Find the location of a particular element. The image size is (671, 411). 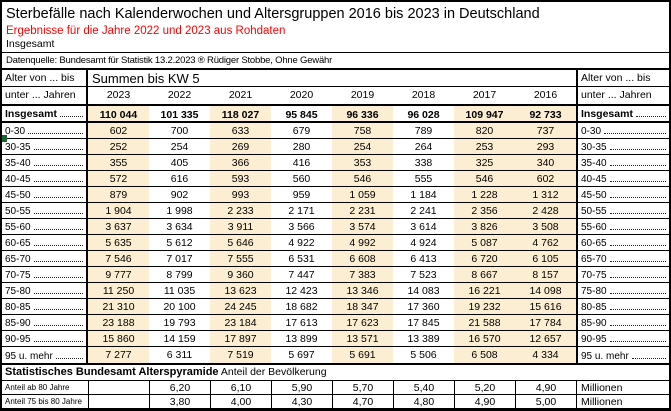

value-cell: 5 506 is located at coordinates (423, 355).